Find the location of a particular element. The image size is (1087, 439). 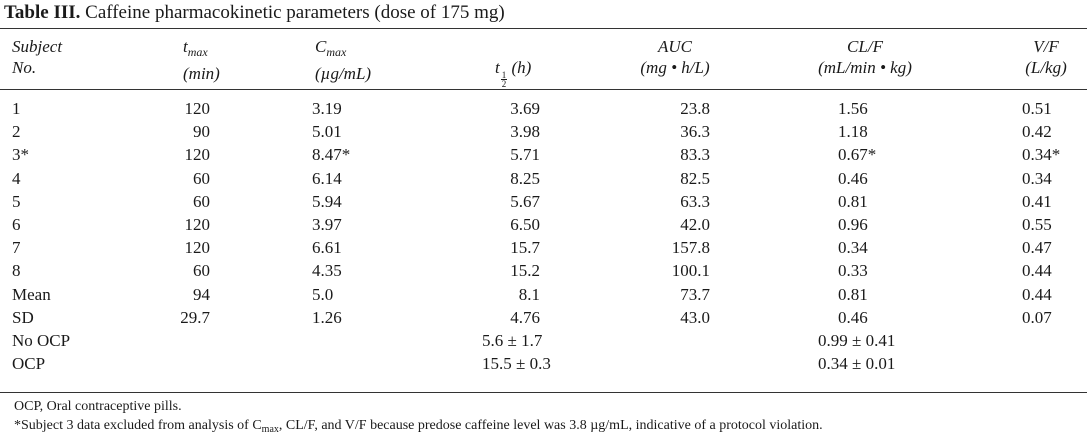

cell-tmax: 94 is located at coordinates (201, 294).